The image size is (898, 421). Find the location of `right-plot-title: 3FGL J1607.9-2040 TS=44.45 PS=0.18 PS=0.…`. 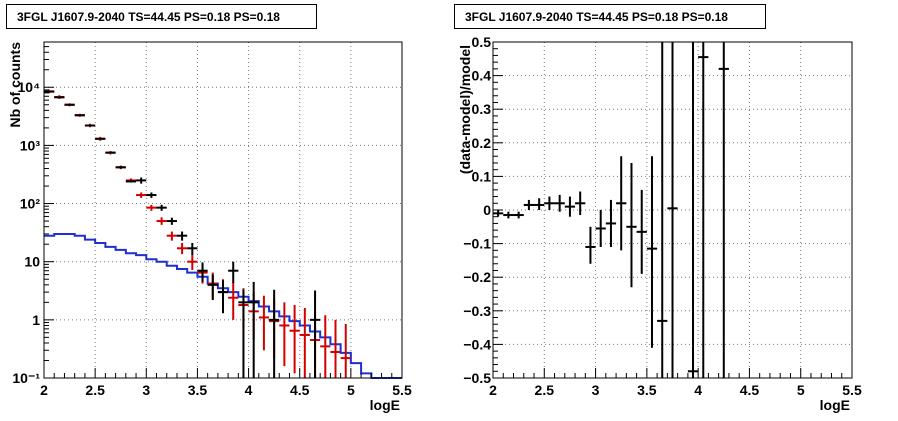

right-plot-title: 3FGL J1607.9-2040 TS=44.45 PS=0.18 PS=0.… is located at coordinates (610, 16).